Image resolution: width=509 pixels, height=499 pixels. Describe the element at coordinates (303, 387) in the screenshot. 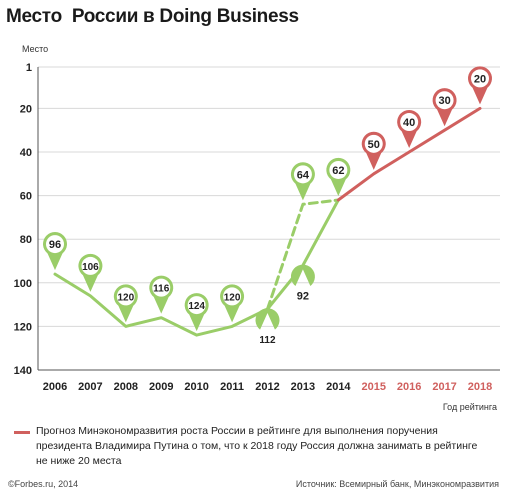

I see `x-tick-label-2013: 2013` at that location.